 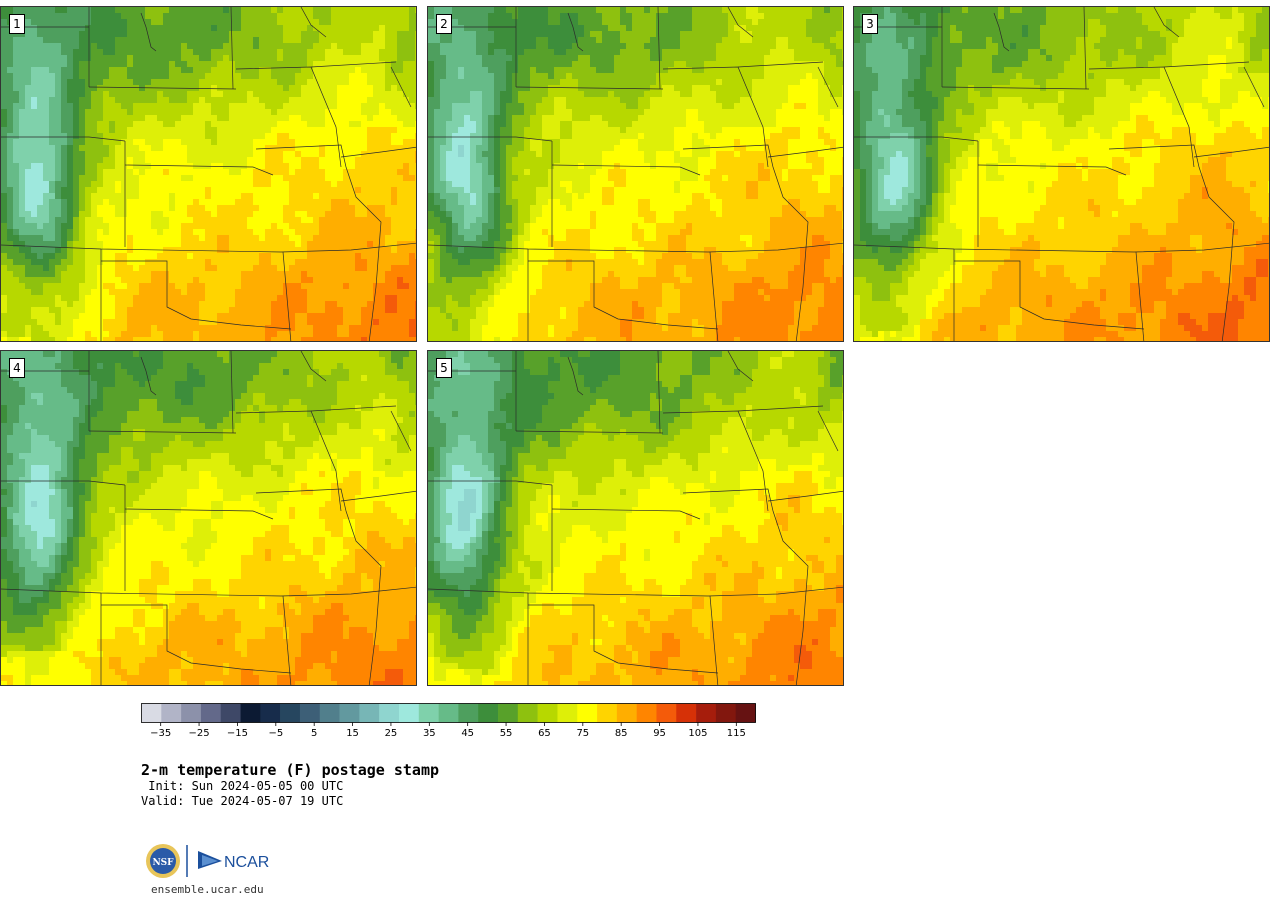 I want to click on colorbar-tick-label: 115, so click(x=736, y=733).